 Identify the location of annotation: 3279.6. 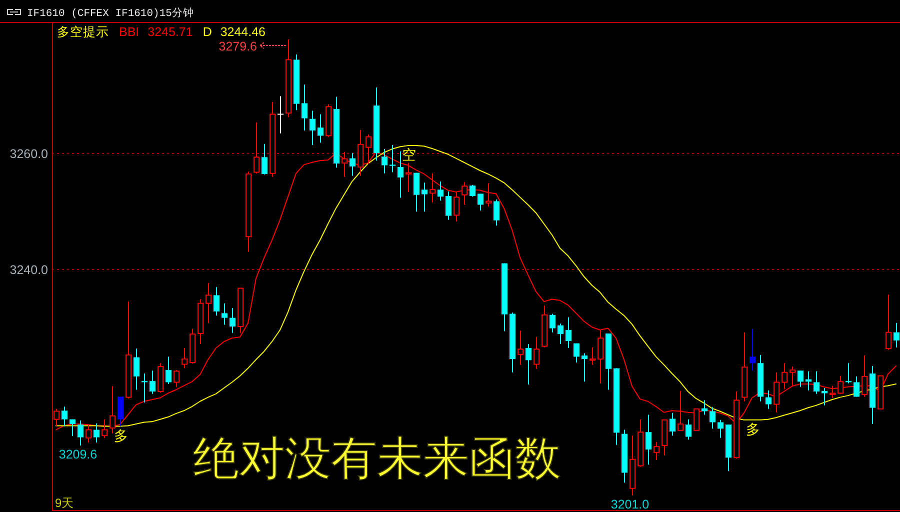
(238, 46).